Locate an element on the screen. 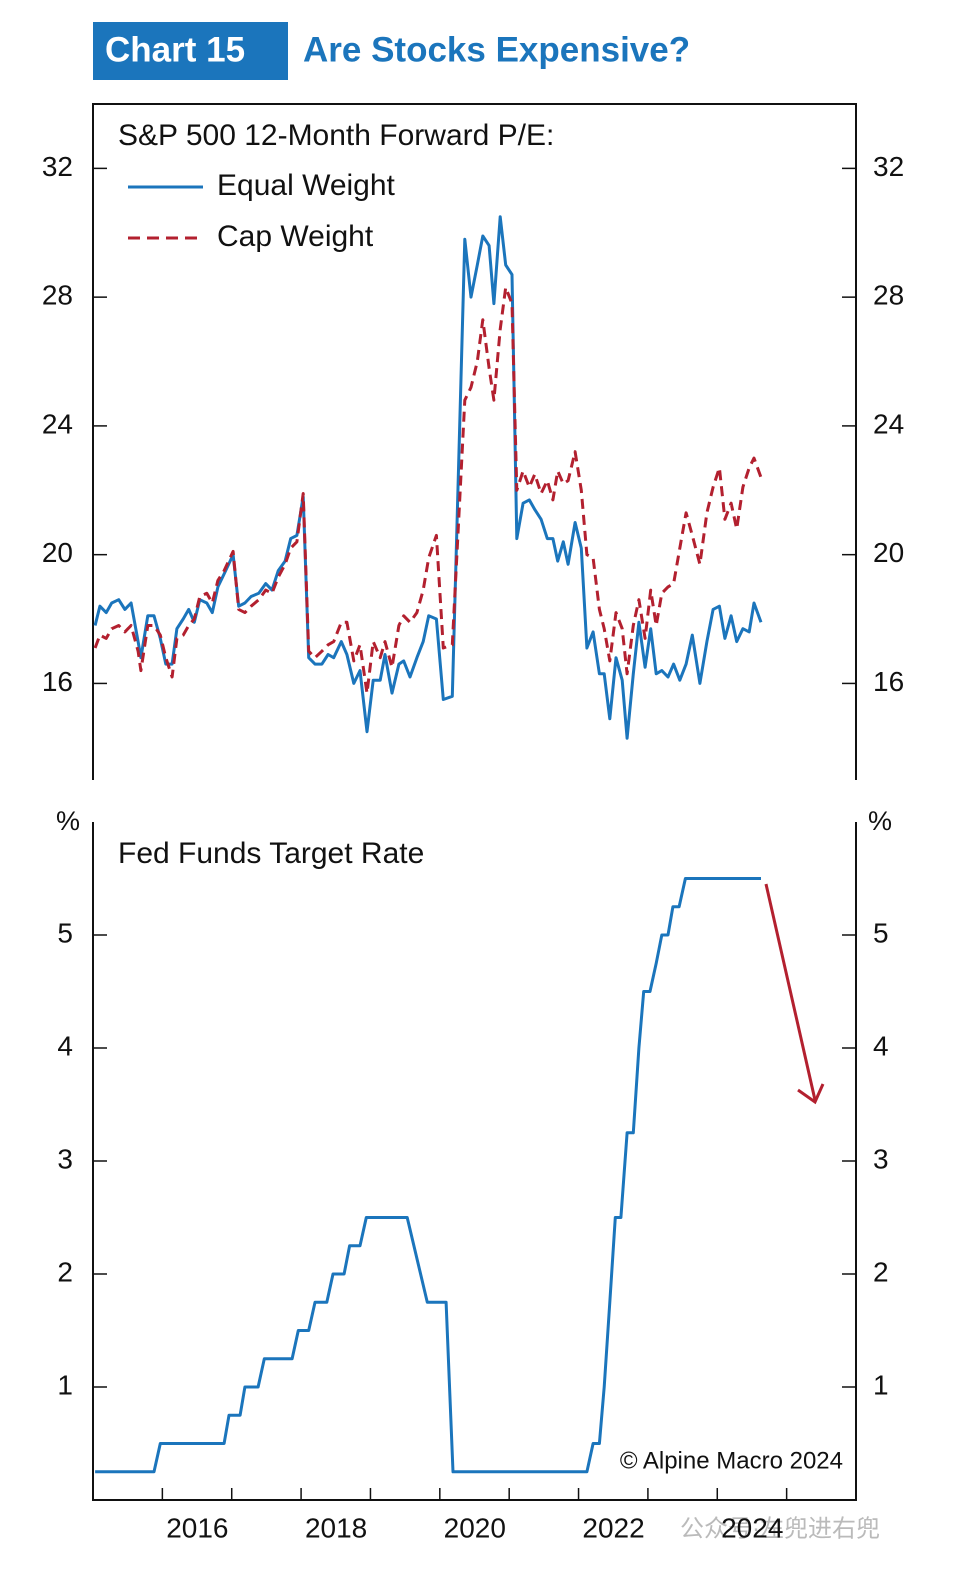 The image size is (959, 1596). y-tick-label: 16 is located at coordinates (57, 681).